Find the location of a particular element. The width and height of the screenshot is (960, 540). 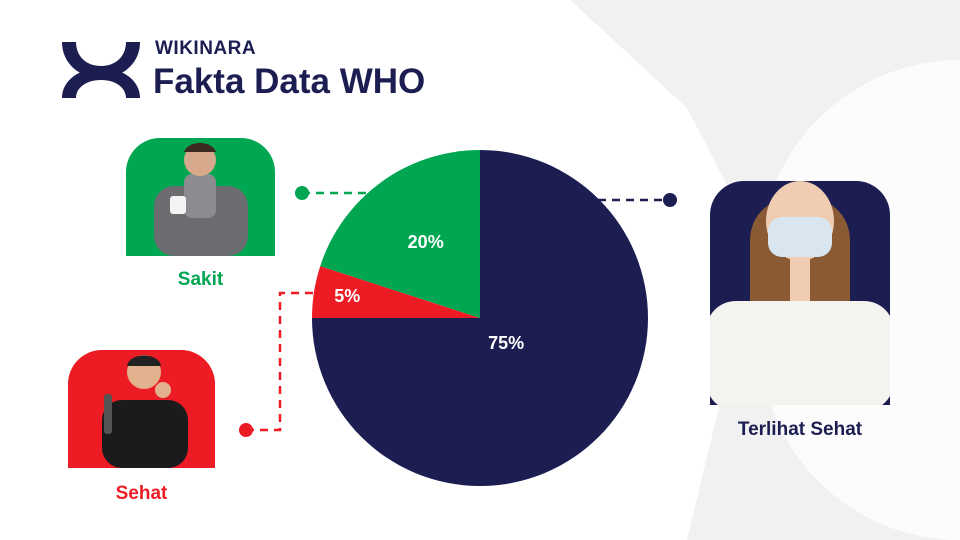

brand-name: WIKINARA is located at coordinates (206, 48).